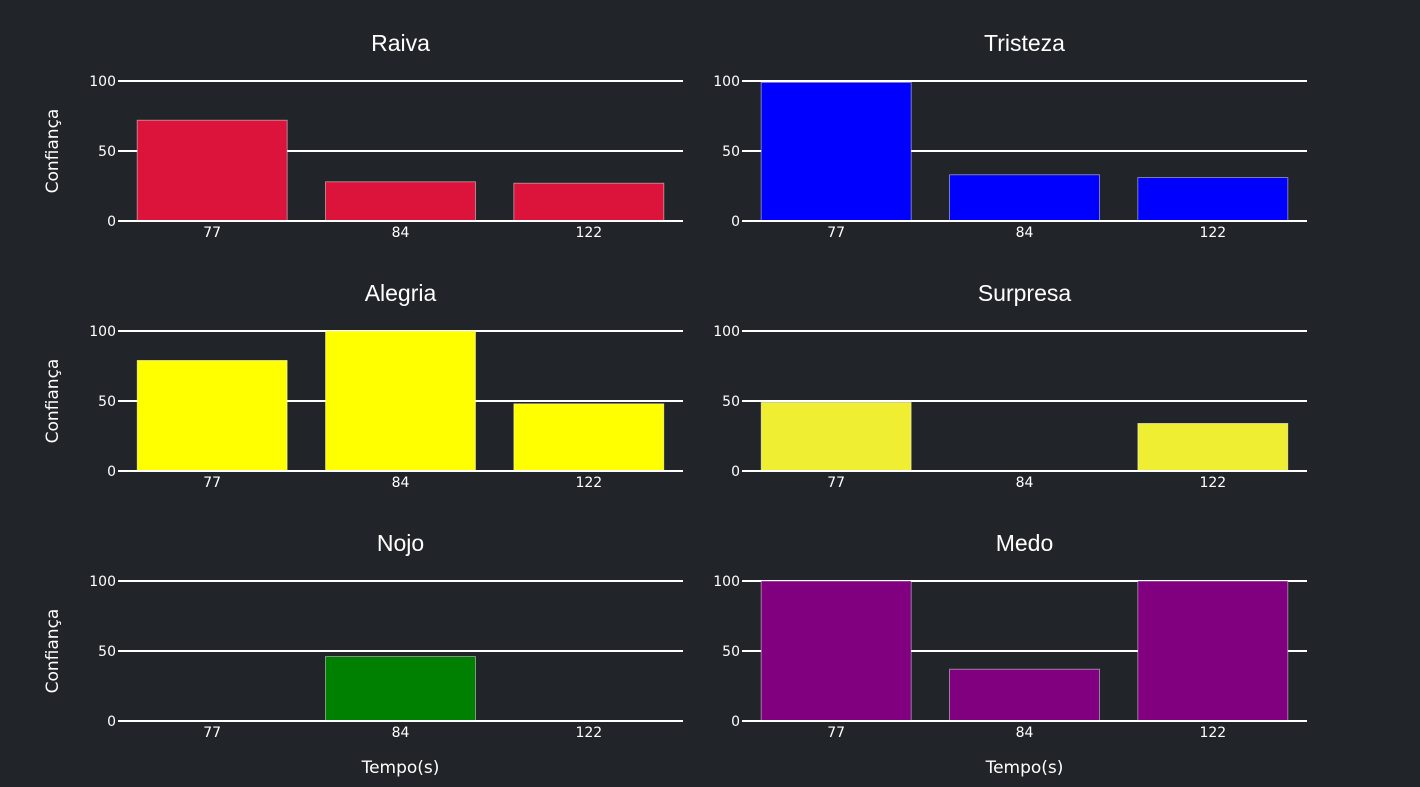 Image resolution: width=1420 pixels, height=787 pixels. Describe the element at coordinates (1025, 293) in the screenshot. I see `panel-title: Surpresa` at that location.